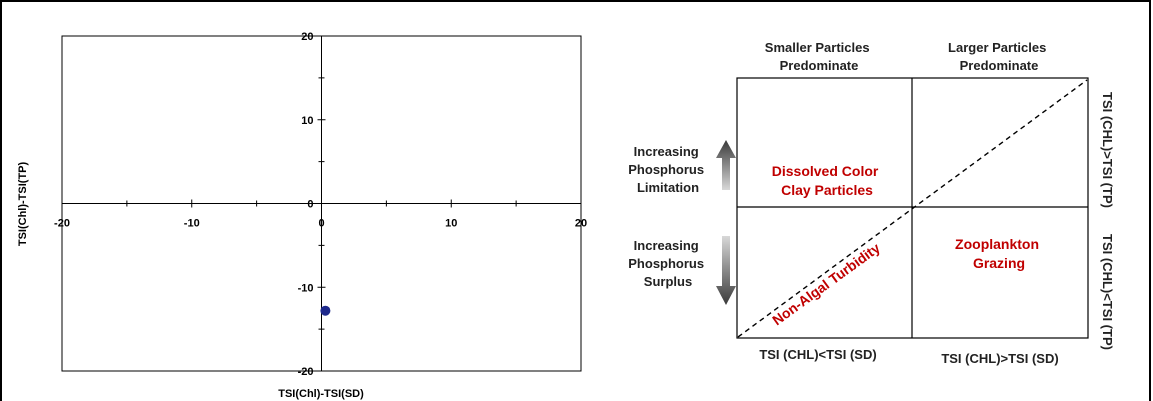  What do you see at coordinates (999, 253) in the screenshot?
I see `region-zooplankton-grazing: Zooplankton Grazing` at bounding box center [999, 253].